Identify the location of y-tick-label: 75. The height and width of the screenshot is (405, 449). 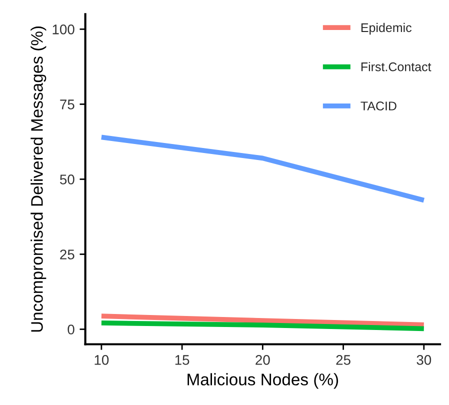
(67, 105).